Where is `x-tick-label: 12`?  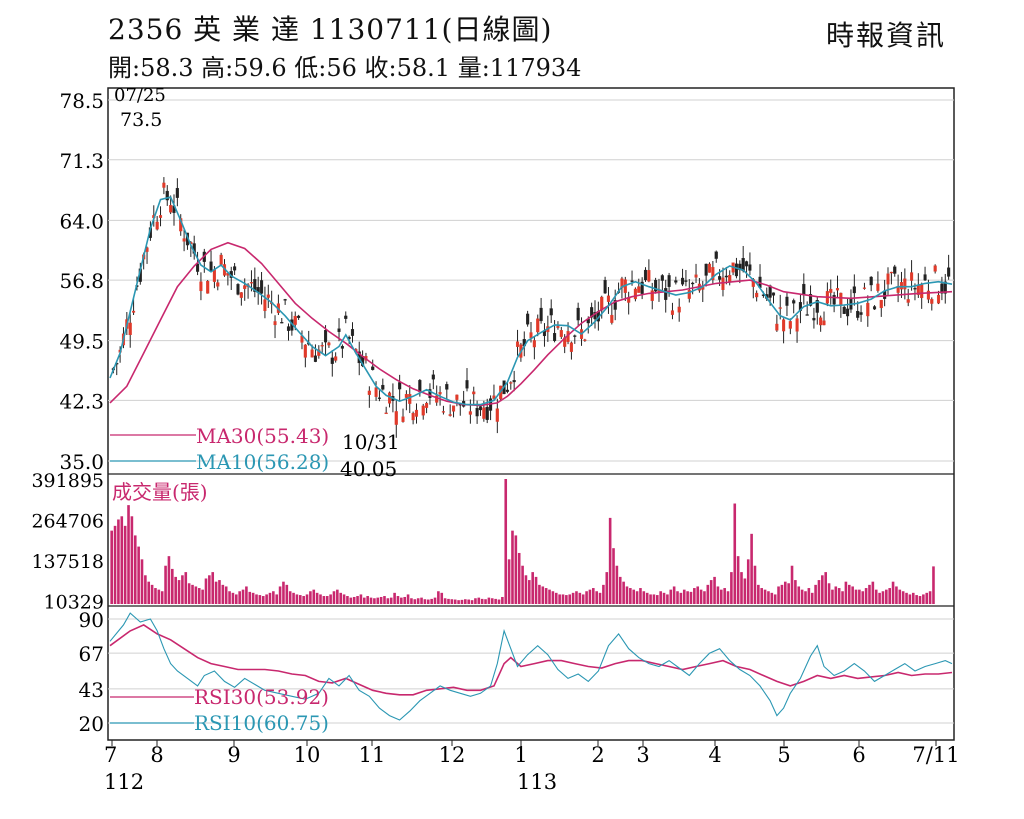
x-tick-label: 12 is located at coordinates (452, 755).